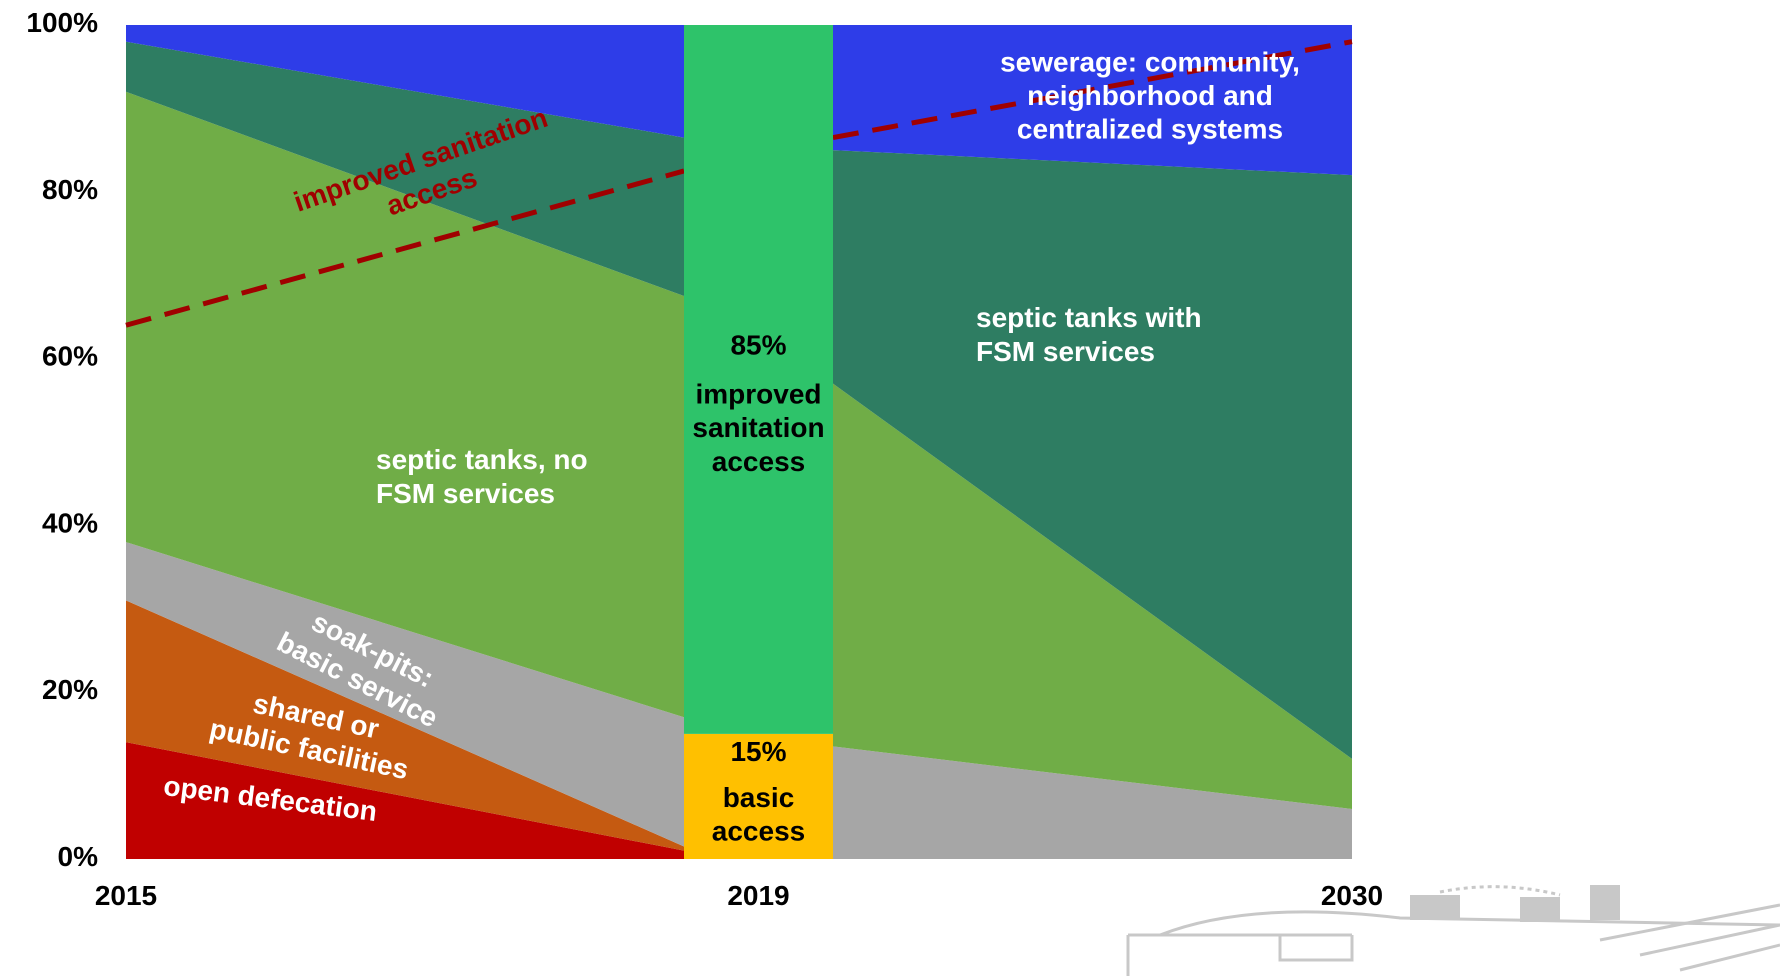  What do you see at coordinates (758, 895) in the screenshot?
I see `x-tick-label: 2019` at bounding box center [758, 895].